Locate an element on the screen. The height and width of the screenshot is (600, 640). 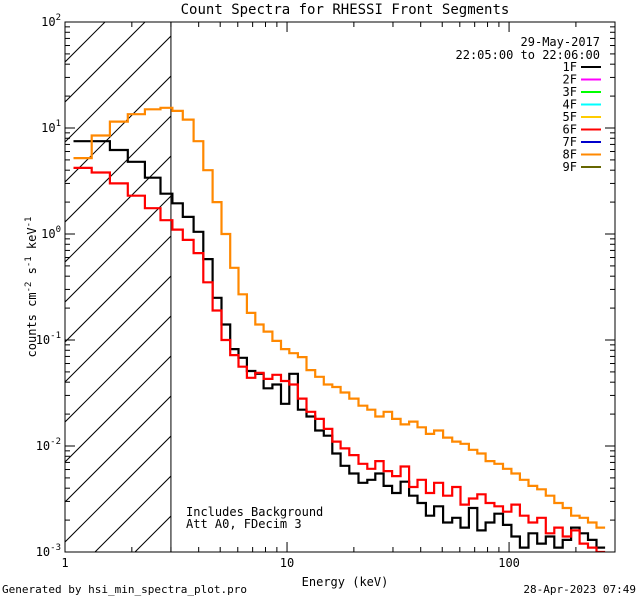
y-axis-label: counts cm-2 s-1 keV-1 is located at coordinates (31, 287).